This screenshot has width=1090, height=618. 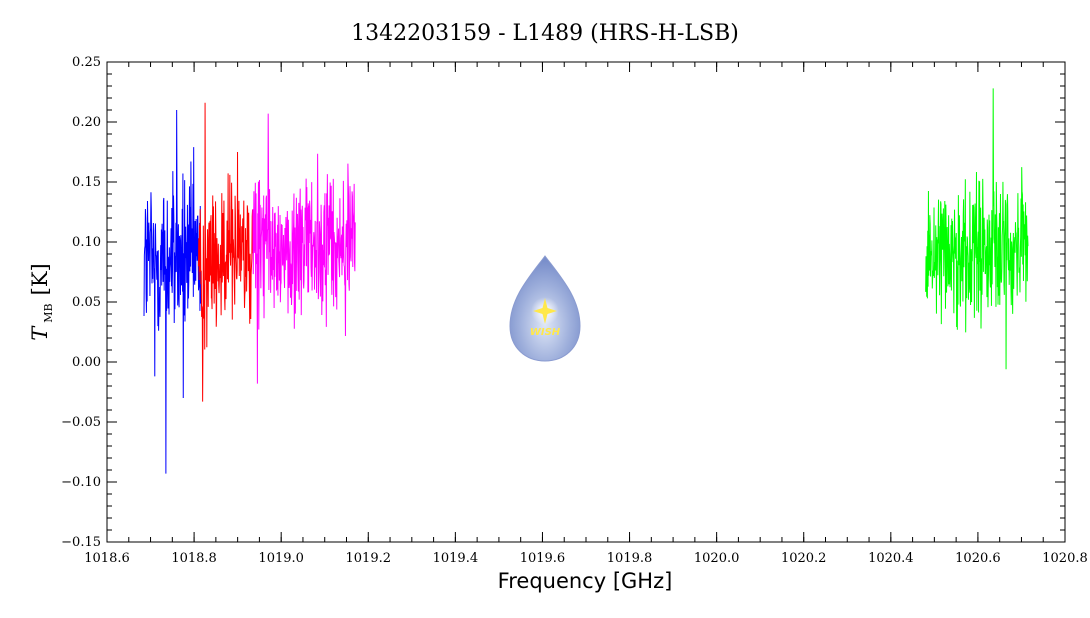 What do you see at coordinates (369, 558) in the screenshot?
I see `x-tick-label: 1019.2` at bounding box center [369, 558].